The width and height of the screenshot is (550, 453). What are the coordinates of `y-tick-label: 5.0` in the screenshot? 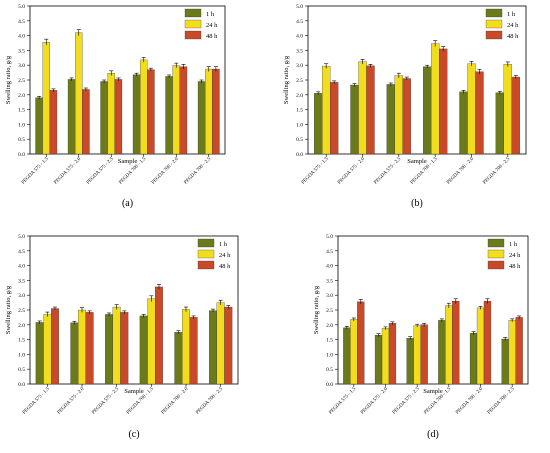 It's located at (299, 7).